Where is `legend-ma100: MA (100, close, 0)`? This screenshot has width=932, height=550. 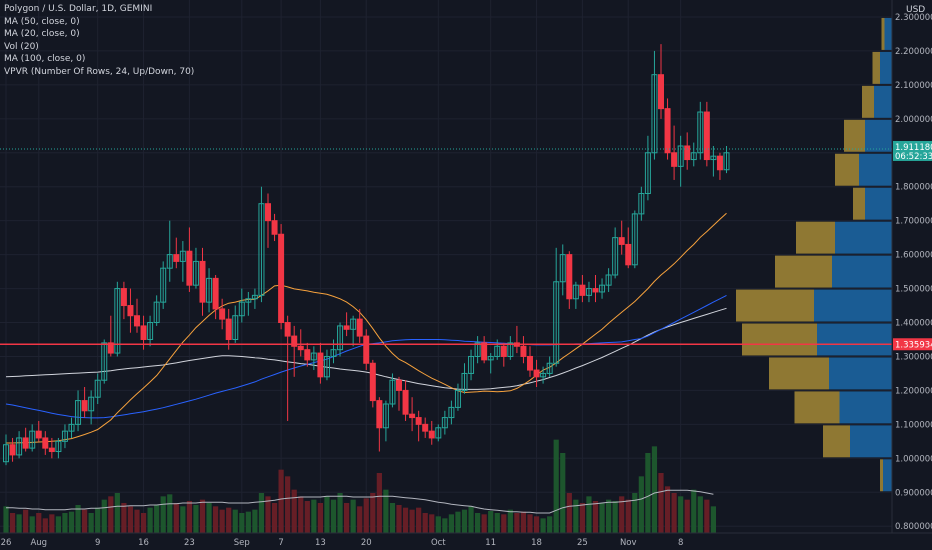 legend-ma100: MA (100, close, 0) is located at coordinates (45, 59).